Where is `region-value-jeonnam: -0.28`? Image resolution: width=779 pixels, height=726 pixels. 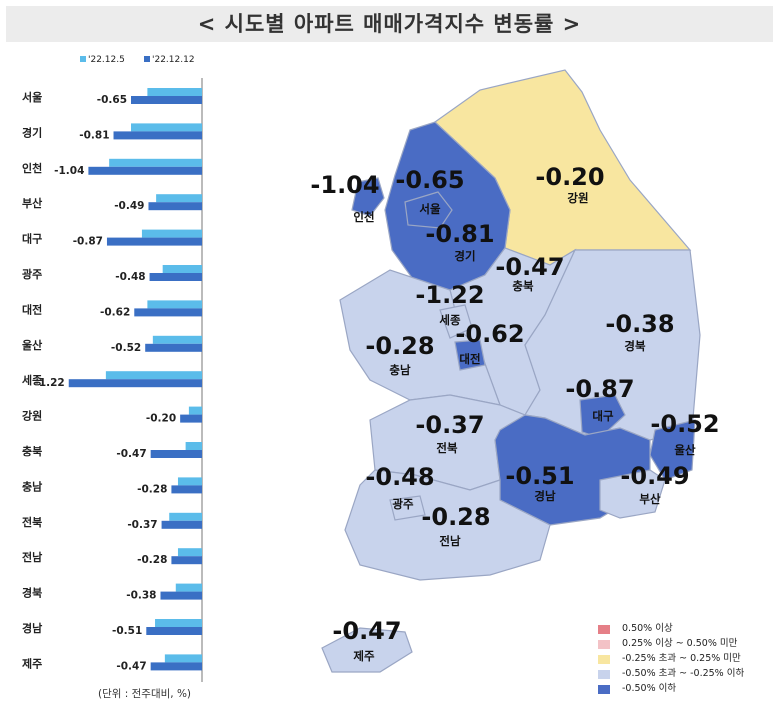
region-value-jeonnam: -0.28 is located at coordinates (455, 517).